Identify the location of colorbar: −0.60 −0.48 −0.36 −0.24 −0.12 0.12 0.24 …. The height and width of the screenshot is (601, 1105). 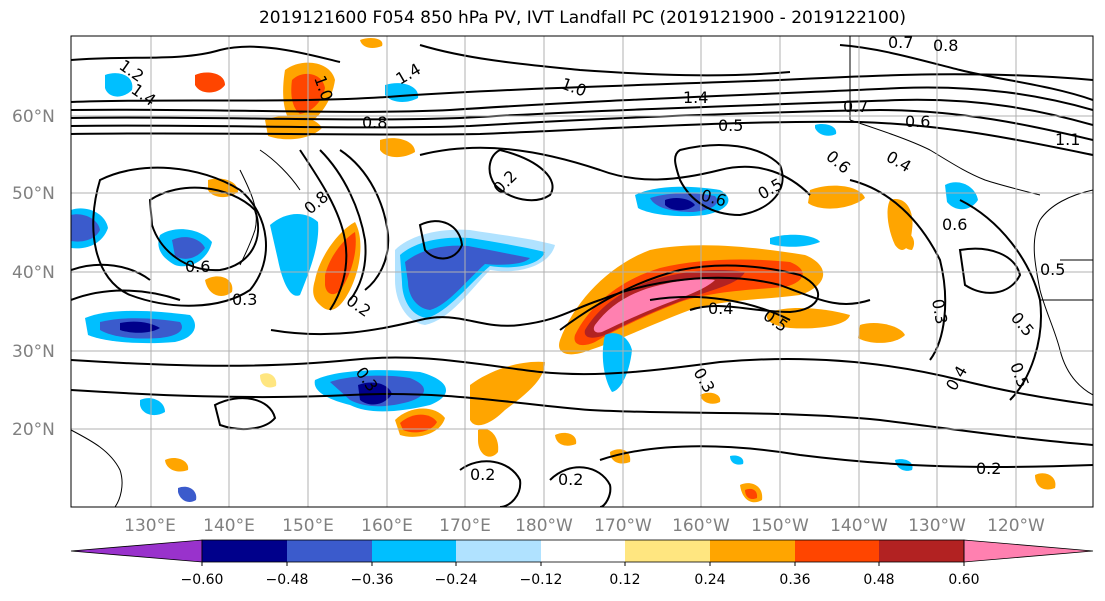
(582, 563).